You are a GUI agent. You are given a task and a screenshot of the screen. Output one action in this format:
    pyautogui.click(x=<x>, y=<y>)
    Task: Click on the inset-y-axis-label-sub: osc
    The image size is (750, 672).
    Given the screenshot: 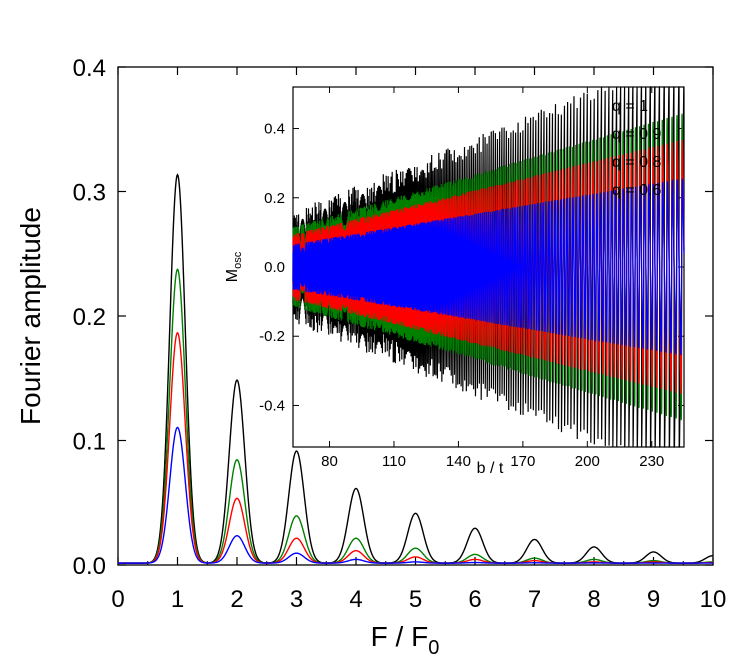 What is the action you would take?
    pyautogui.click(x=238, y=260)
    